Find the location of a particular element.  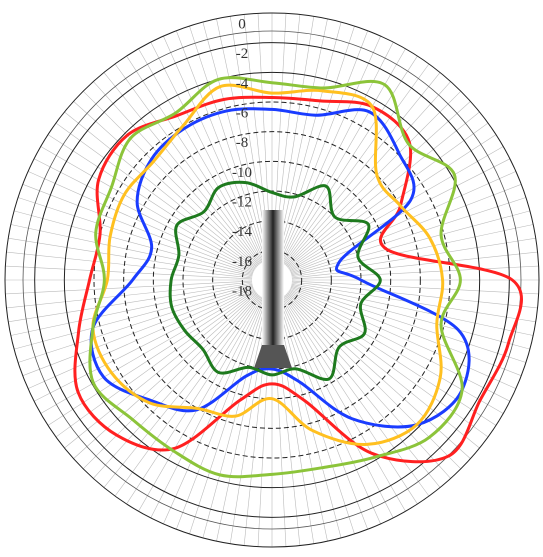

r-tick-label: -12 is located at coordinates (242, 202).